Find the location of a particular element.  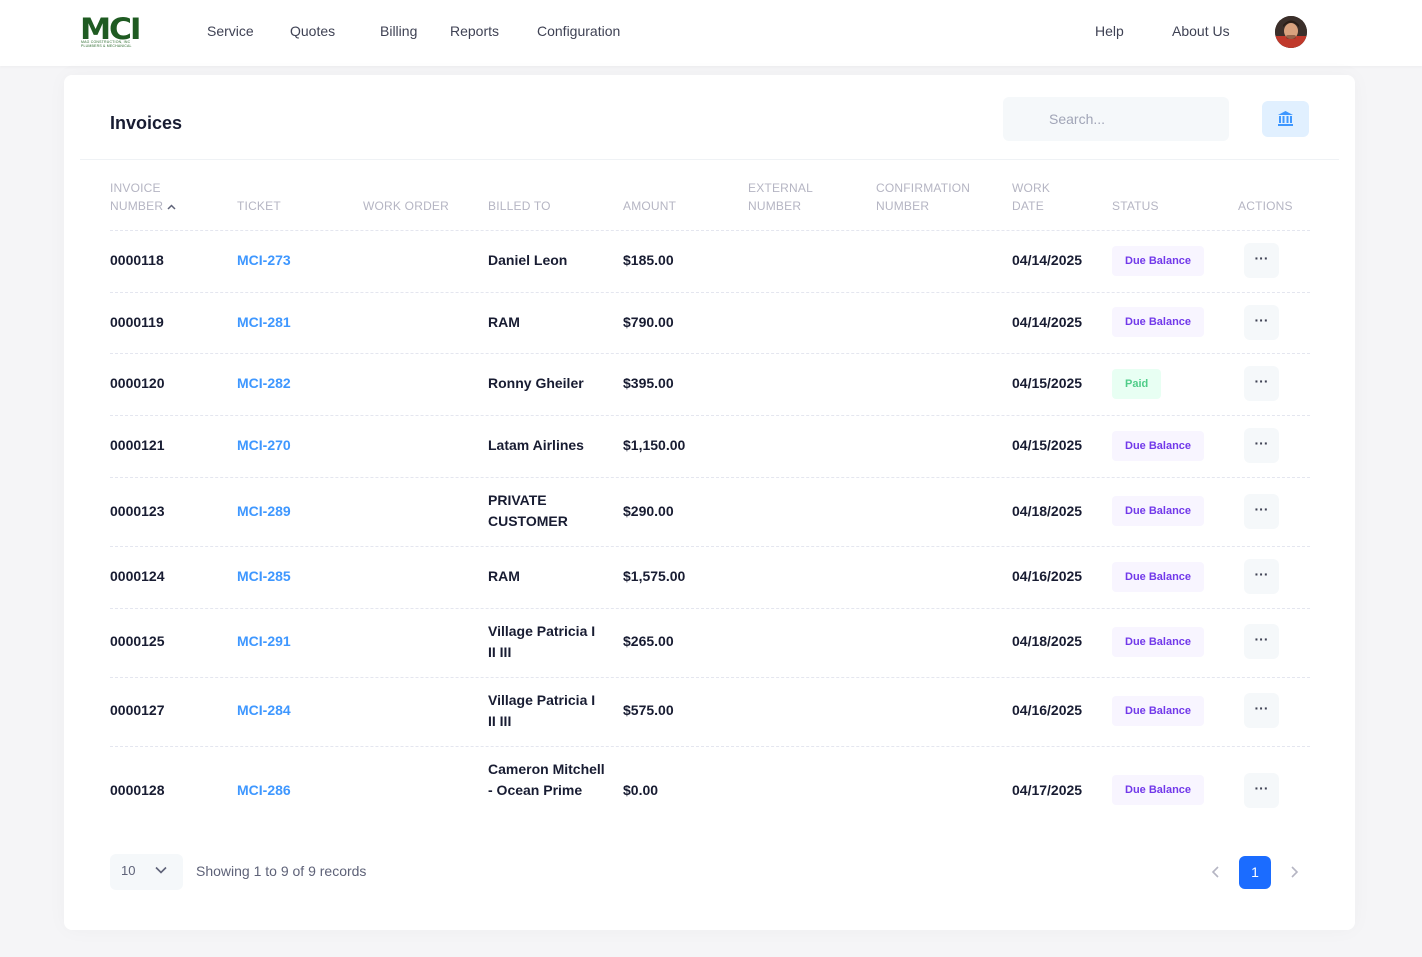

th-invoice-number-line1: INVOICE is located at coordinates (135, 188).